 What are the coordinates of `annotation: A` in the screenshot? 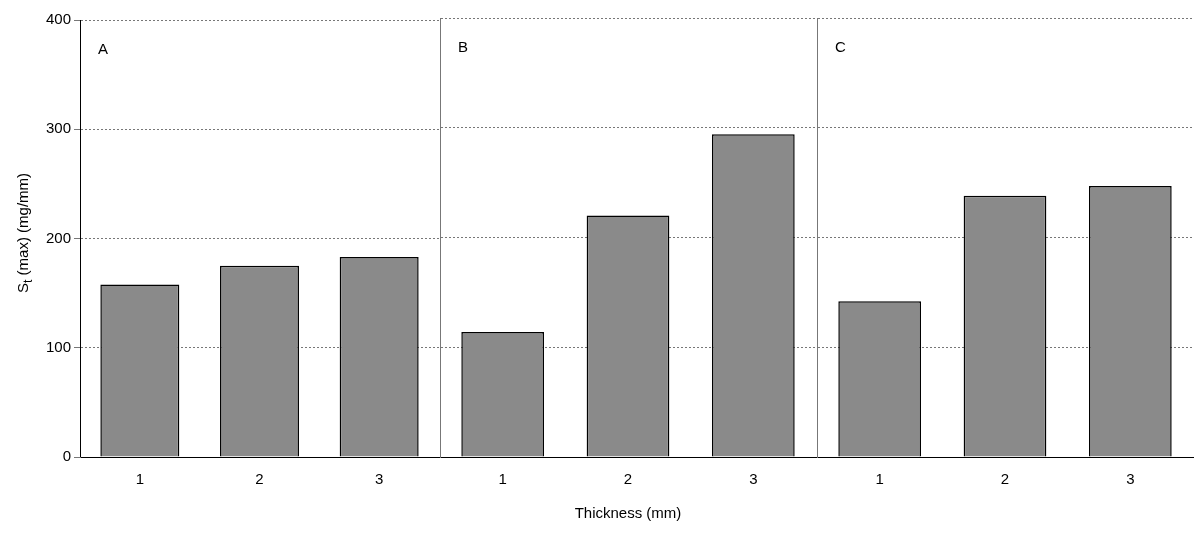 It's located at (103, 48).